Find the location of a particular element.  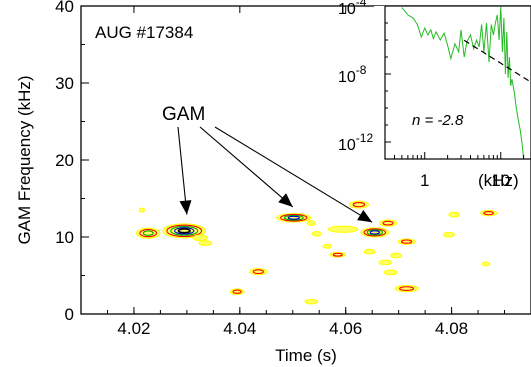

inset-series-layer is located at coordinates (465, 83).